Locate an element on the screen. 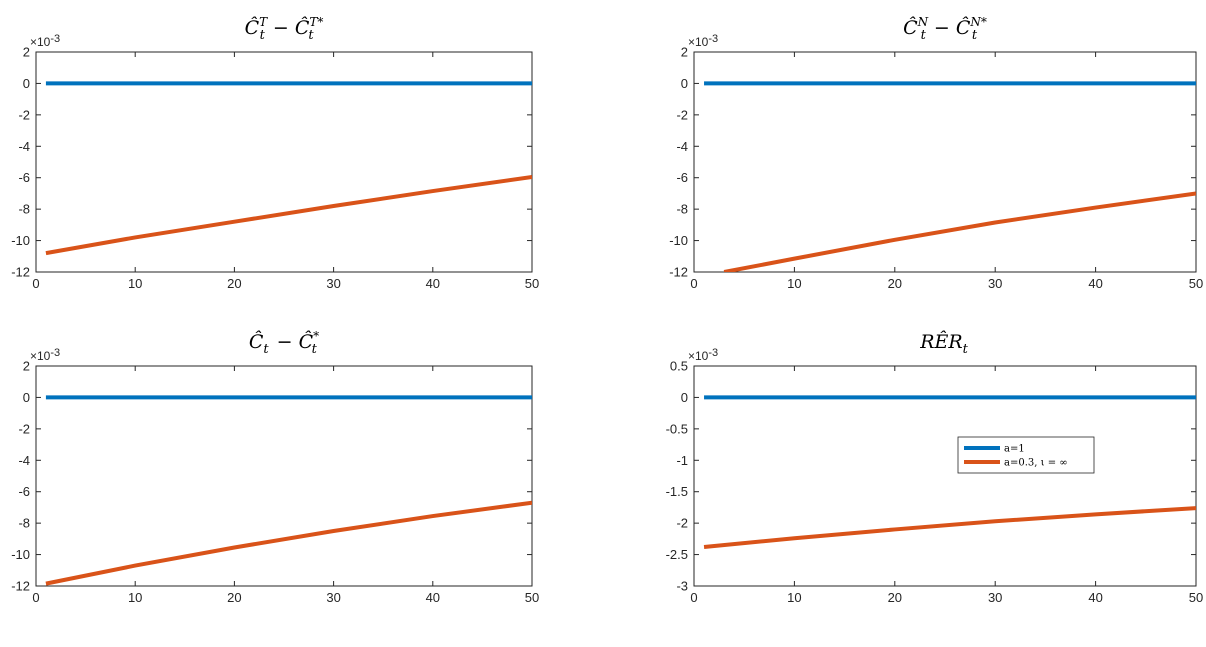  chart-title: RÊRt is located at coordinates (944, 343).